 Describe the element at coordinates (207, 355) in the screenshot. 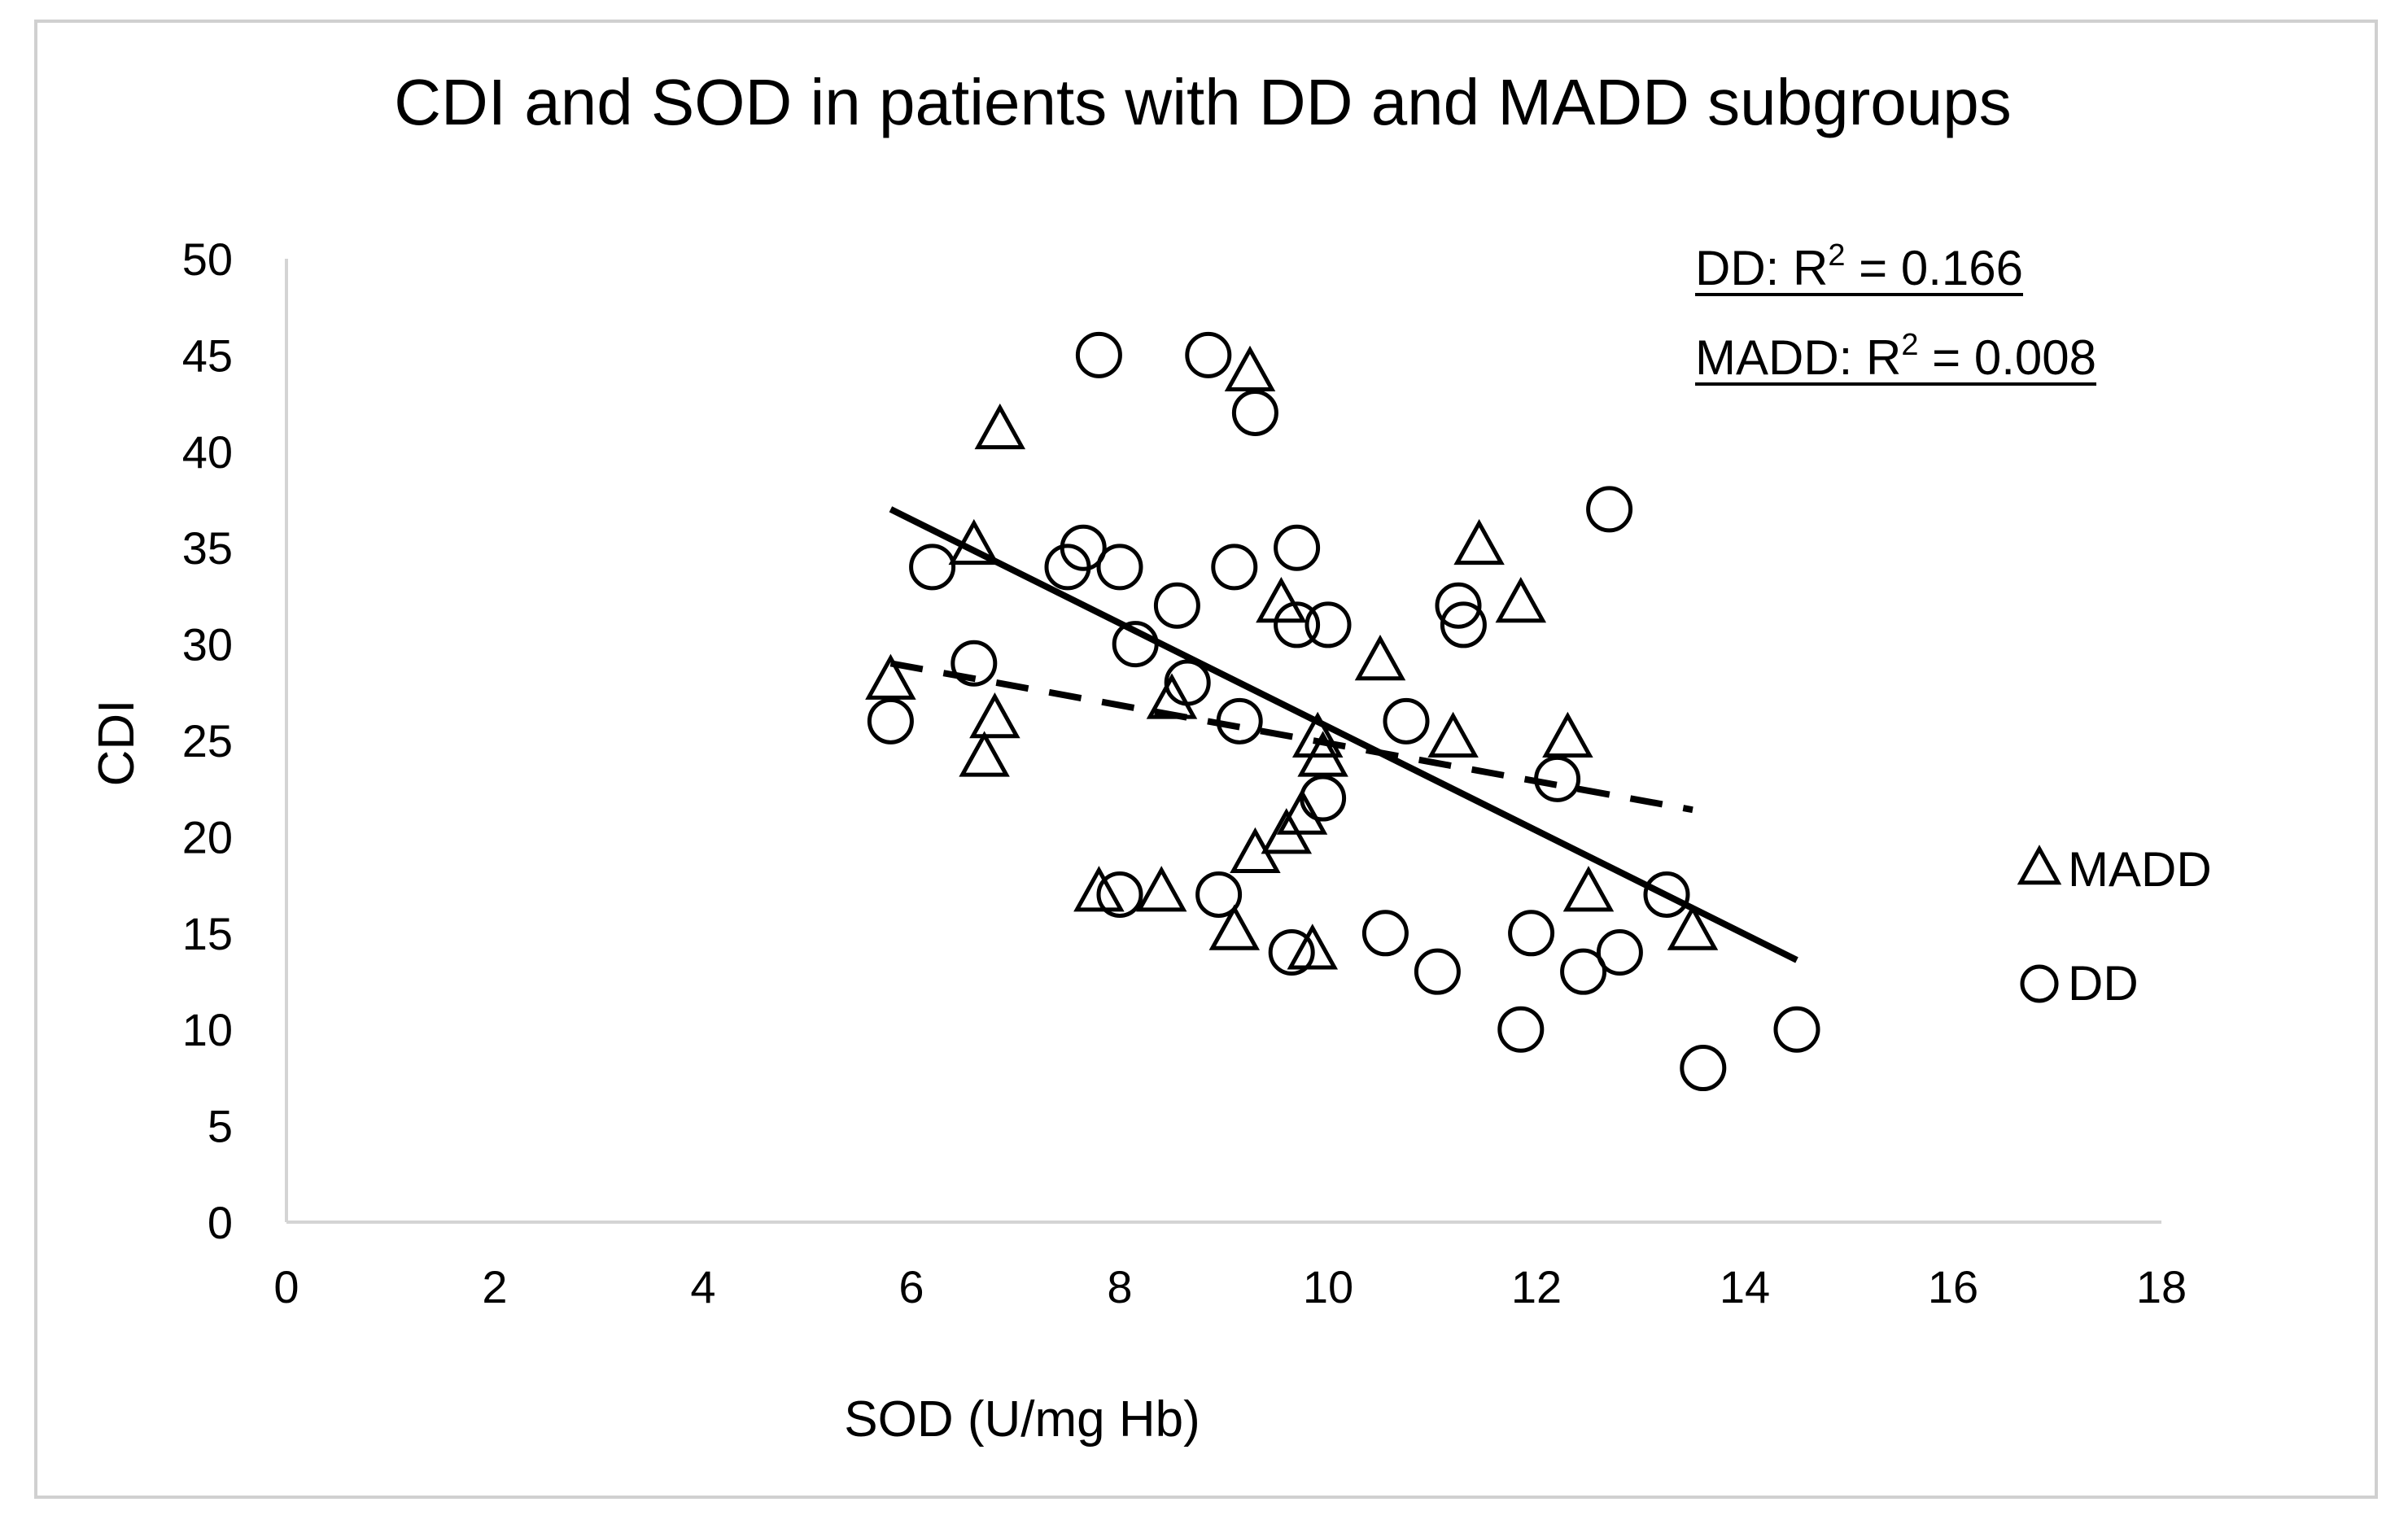

I see `y-tick-label: 45` at that location.